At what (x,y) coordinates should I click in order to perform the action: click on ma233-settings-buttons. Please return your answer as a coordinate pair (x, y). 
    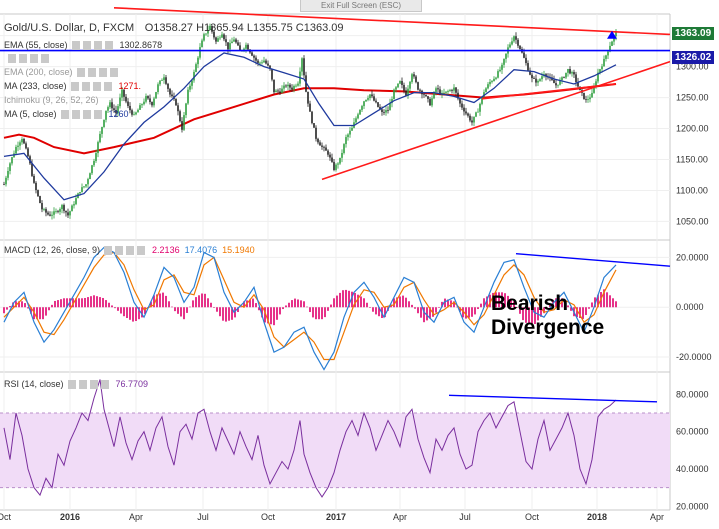
    Looking at the image, I should click on (92, 87).